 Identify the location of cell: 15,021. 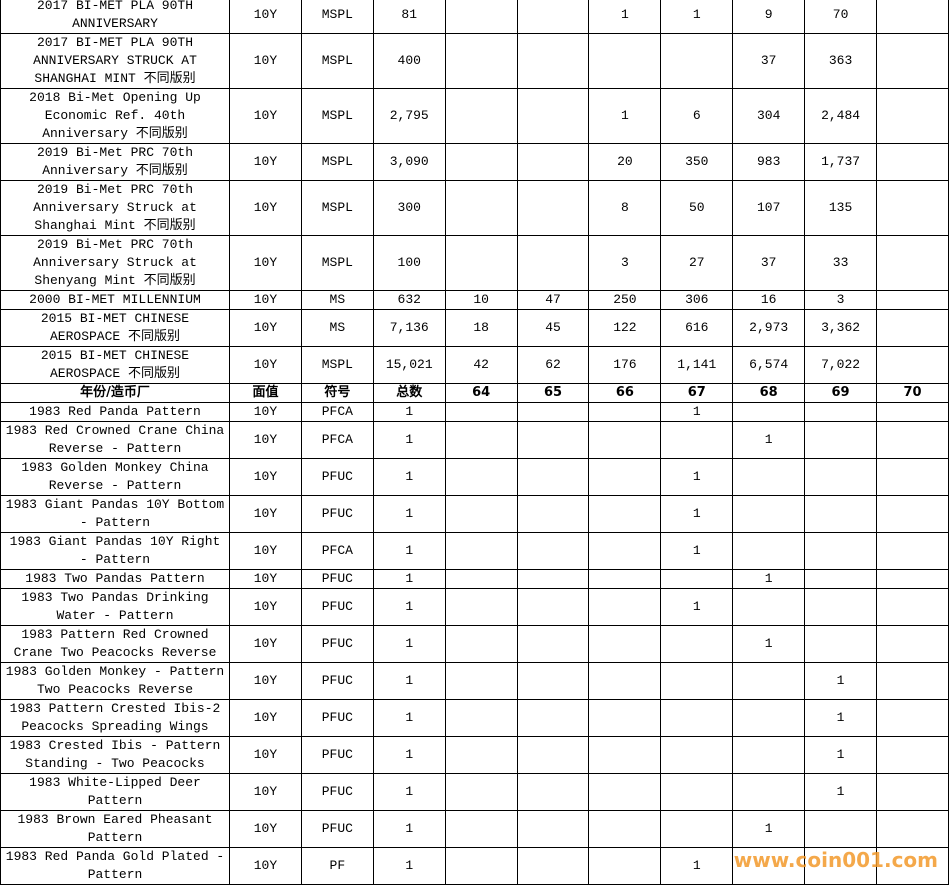
(409, 365).